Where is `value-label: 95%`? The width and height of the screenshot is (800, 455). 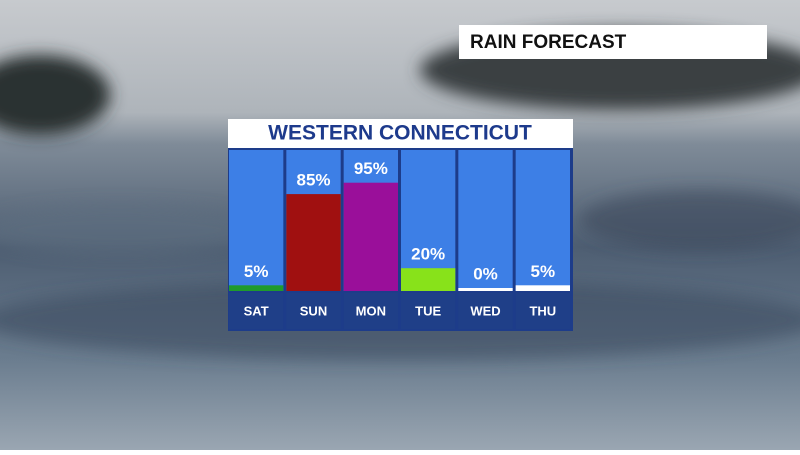
value-label: 95% is located at coordinates (371, 168).